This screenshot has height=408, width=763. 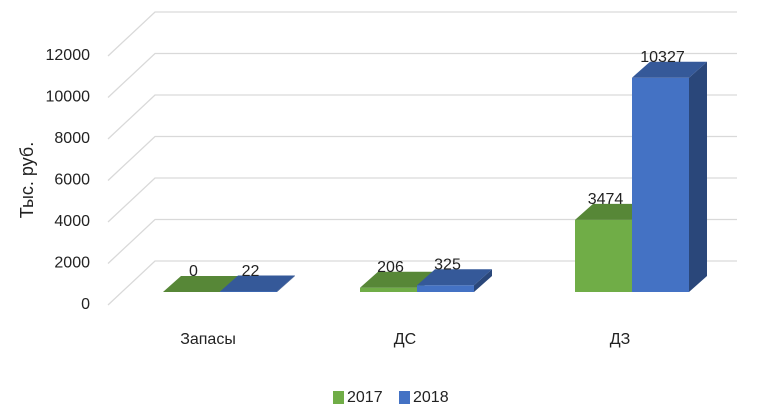 I want to click on y-tick-label: 10000, so click(x=68, y=97).